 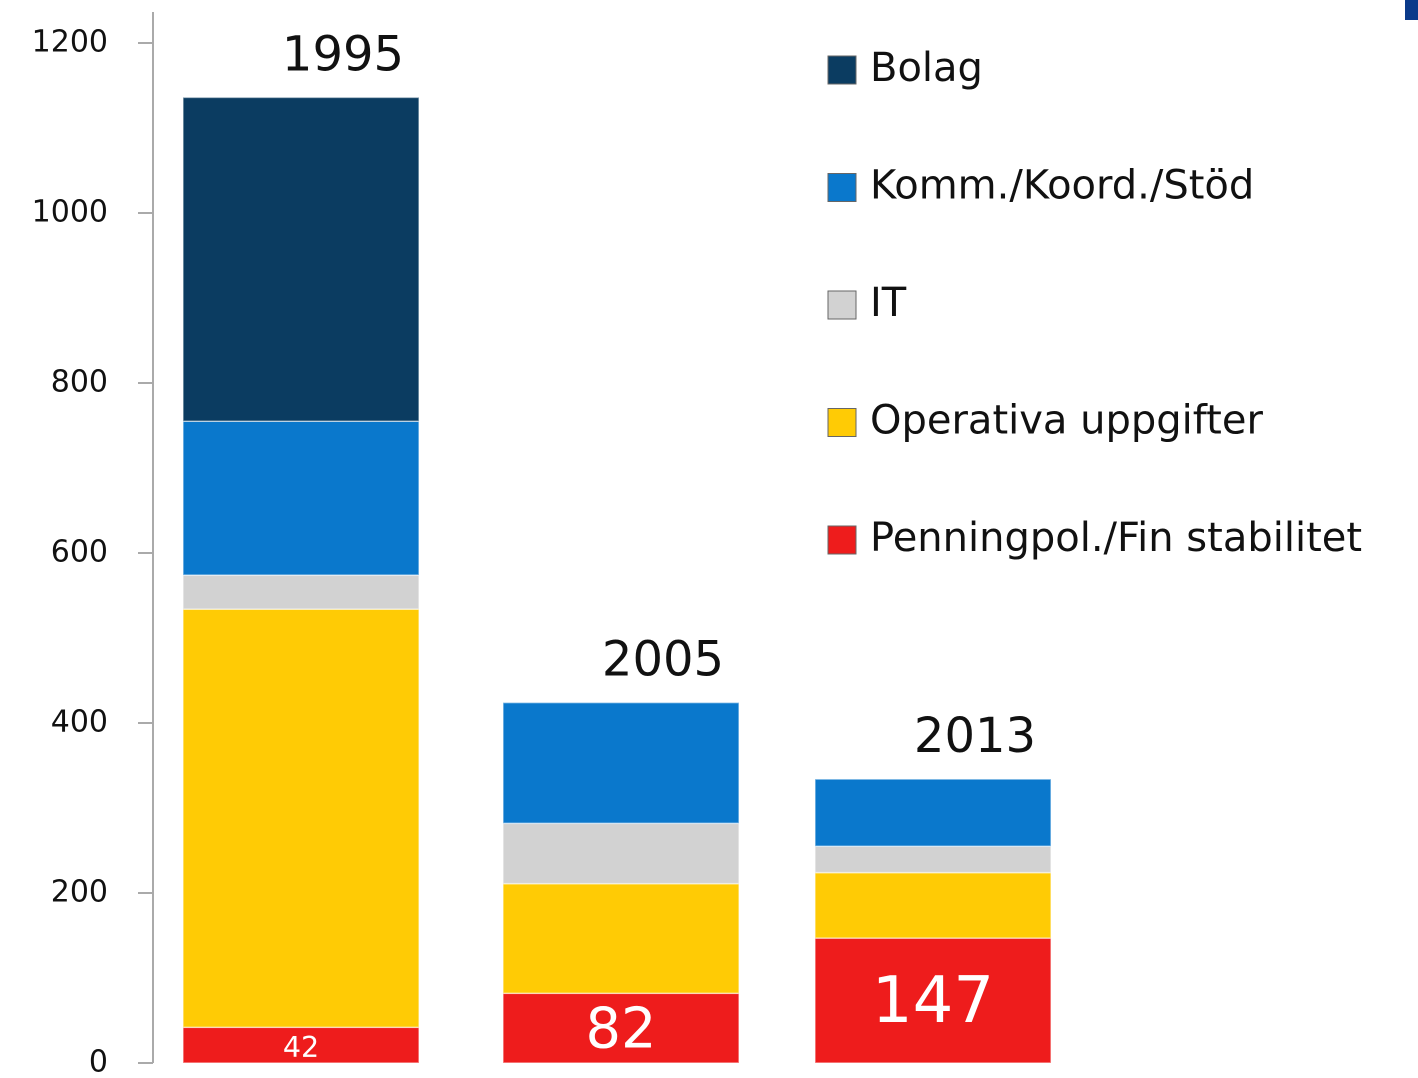 What do you see at coordinates (70, 212) in the screenshot?
I see `y-tick-label: 1000` at bounding box center [70, 212].